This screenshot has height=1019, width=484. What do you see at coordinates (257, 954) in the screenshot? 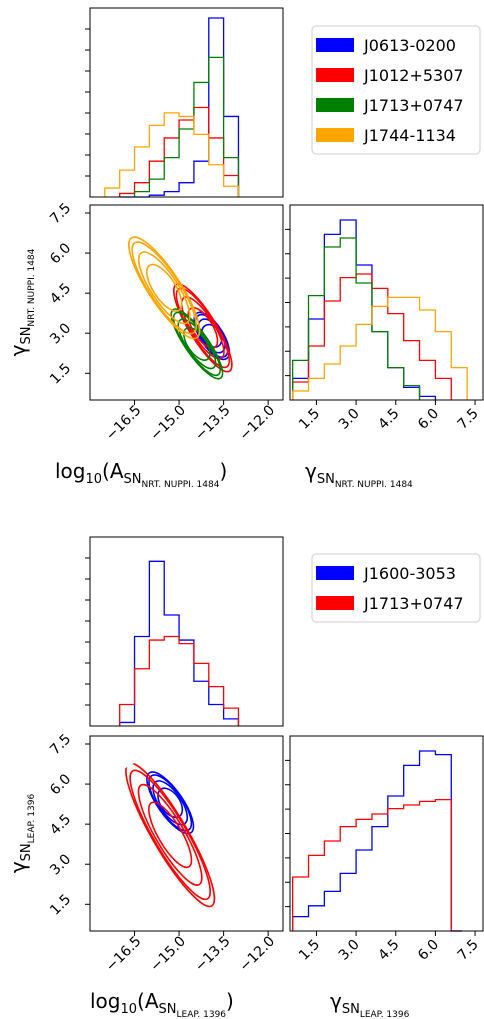
I see `corner-2-xtick-label: −12.0` at bounding box center [257, 954].